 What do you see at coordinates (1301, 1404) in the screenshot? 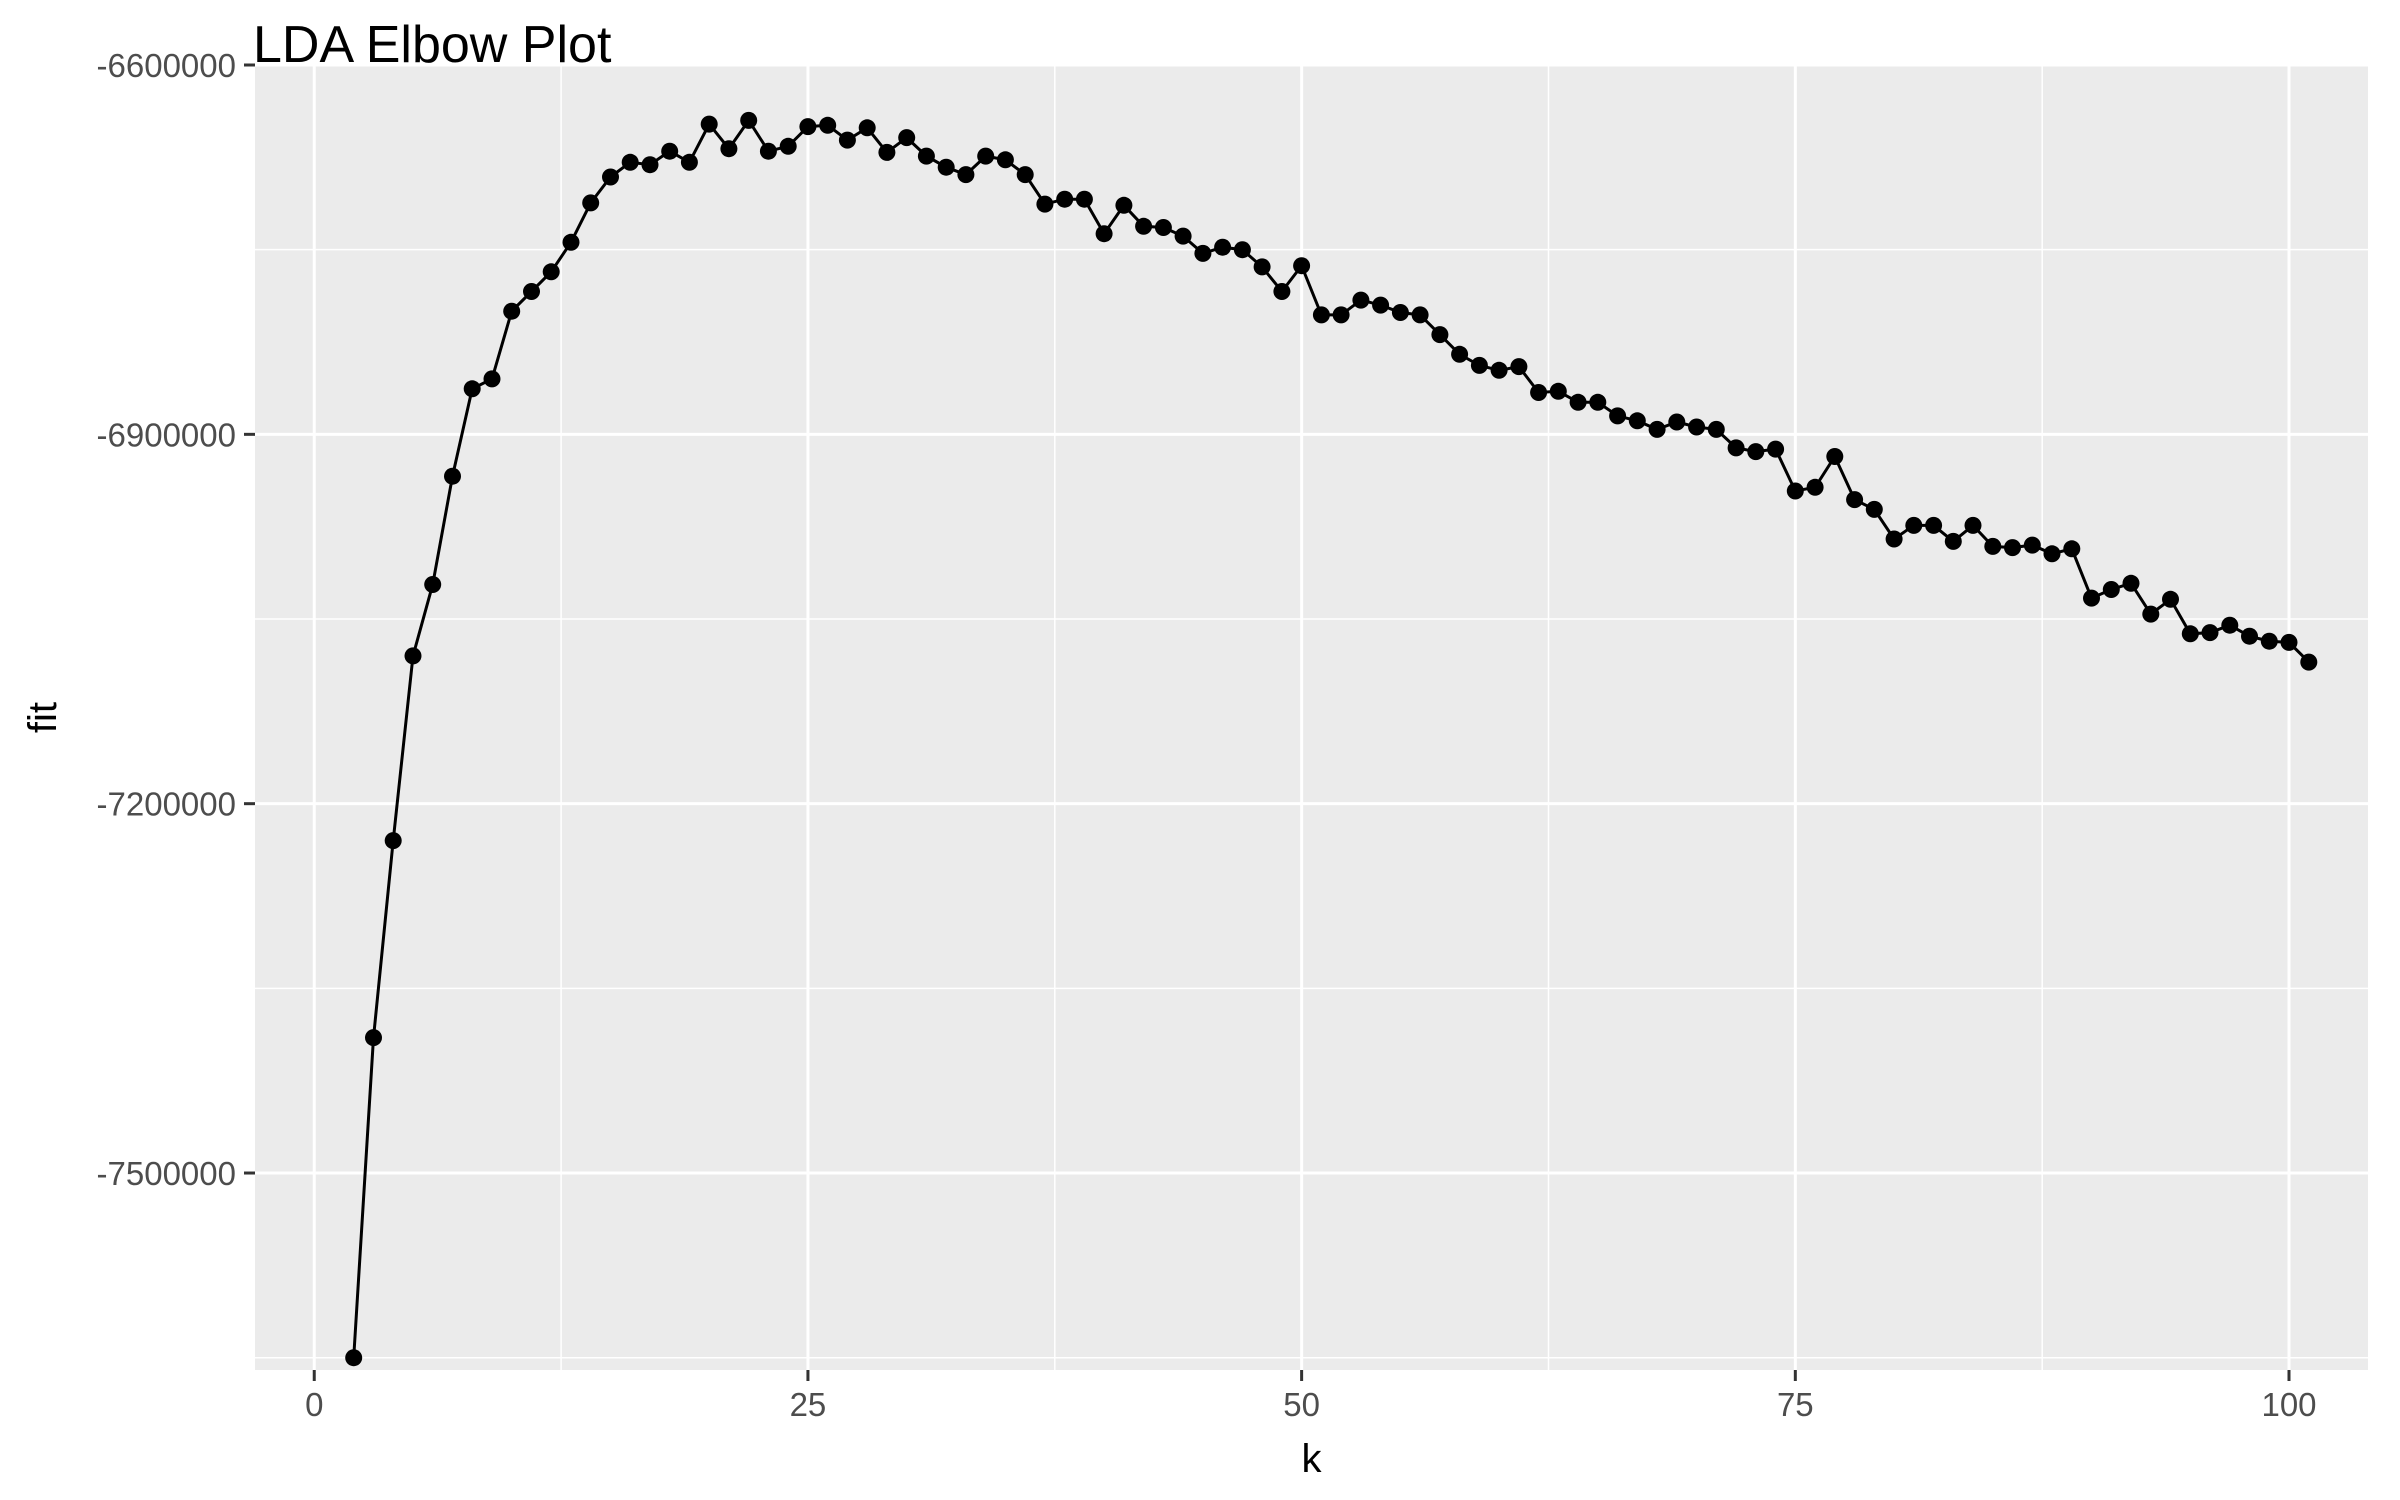
I see `x-tick-label: 50` at bounding box center [1301, 1404].